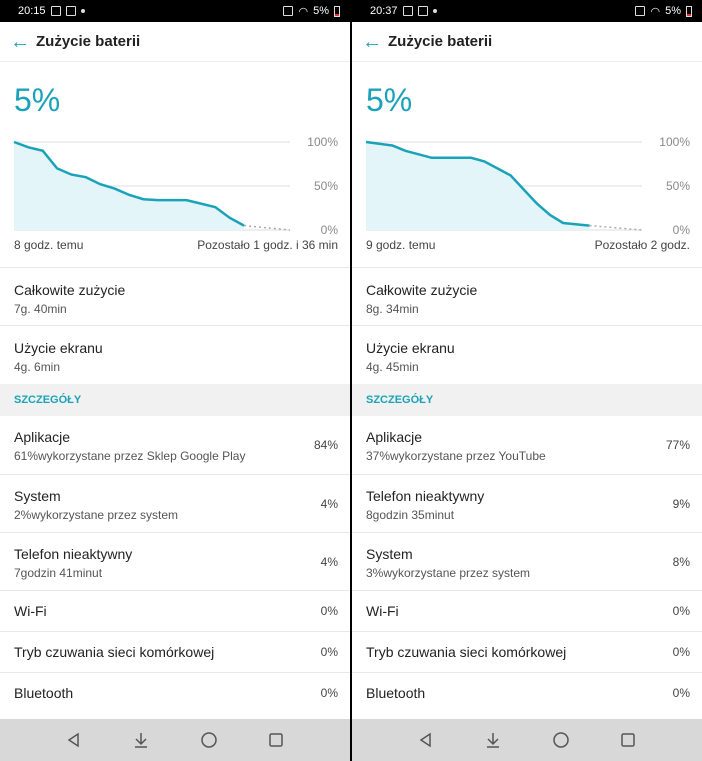 Image resolution: width=702 pixels, height=761 pixels. Describe the element at coordinates (288, 11) in the screenshot. I see `nfc-icon` at that location.